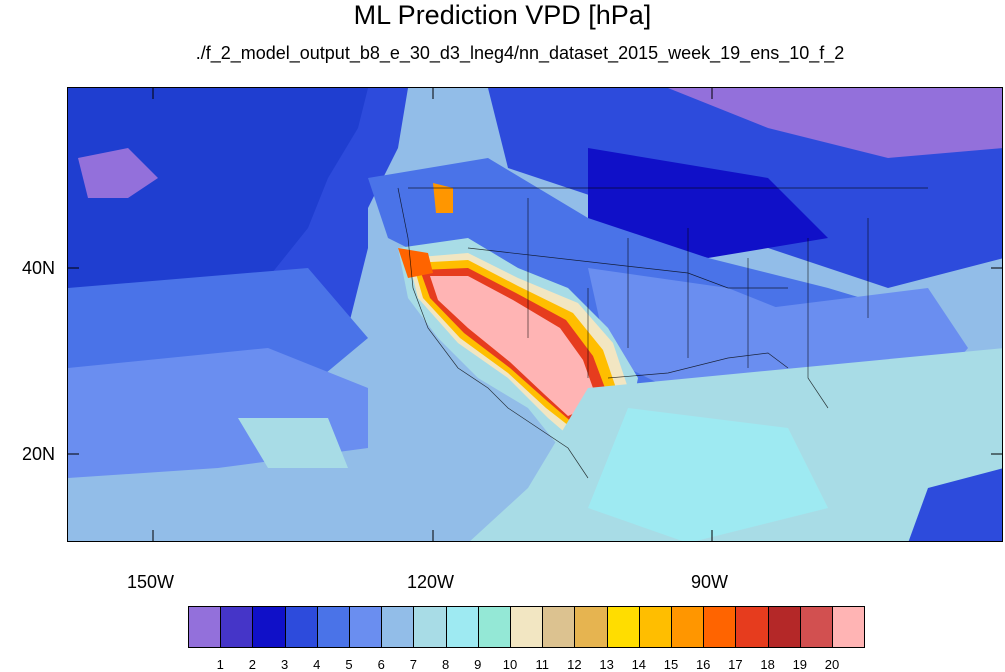  Describe the element at coordinates (671, 664) in the screenshot. I see `colorbar-label: 15` at that location.